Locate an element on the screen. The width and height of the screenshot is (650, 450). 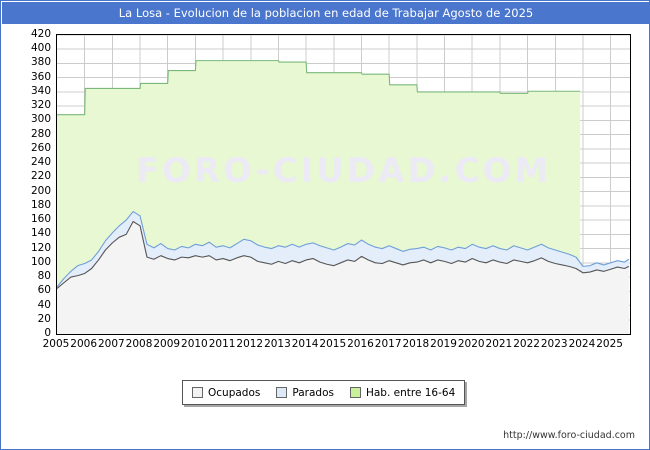
x-tick-label: 2009 is located at coordinates (167, 344).